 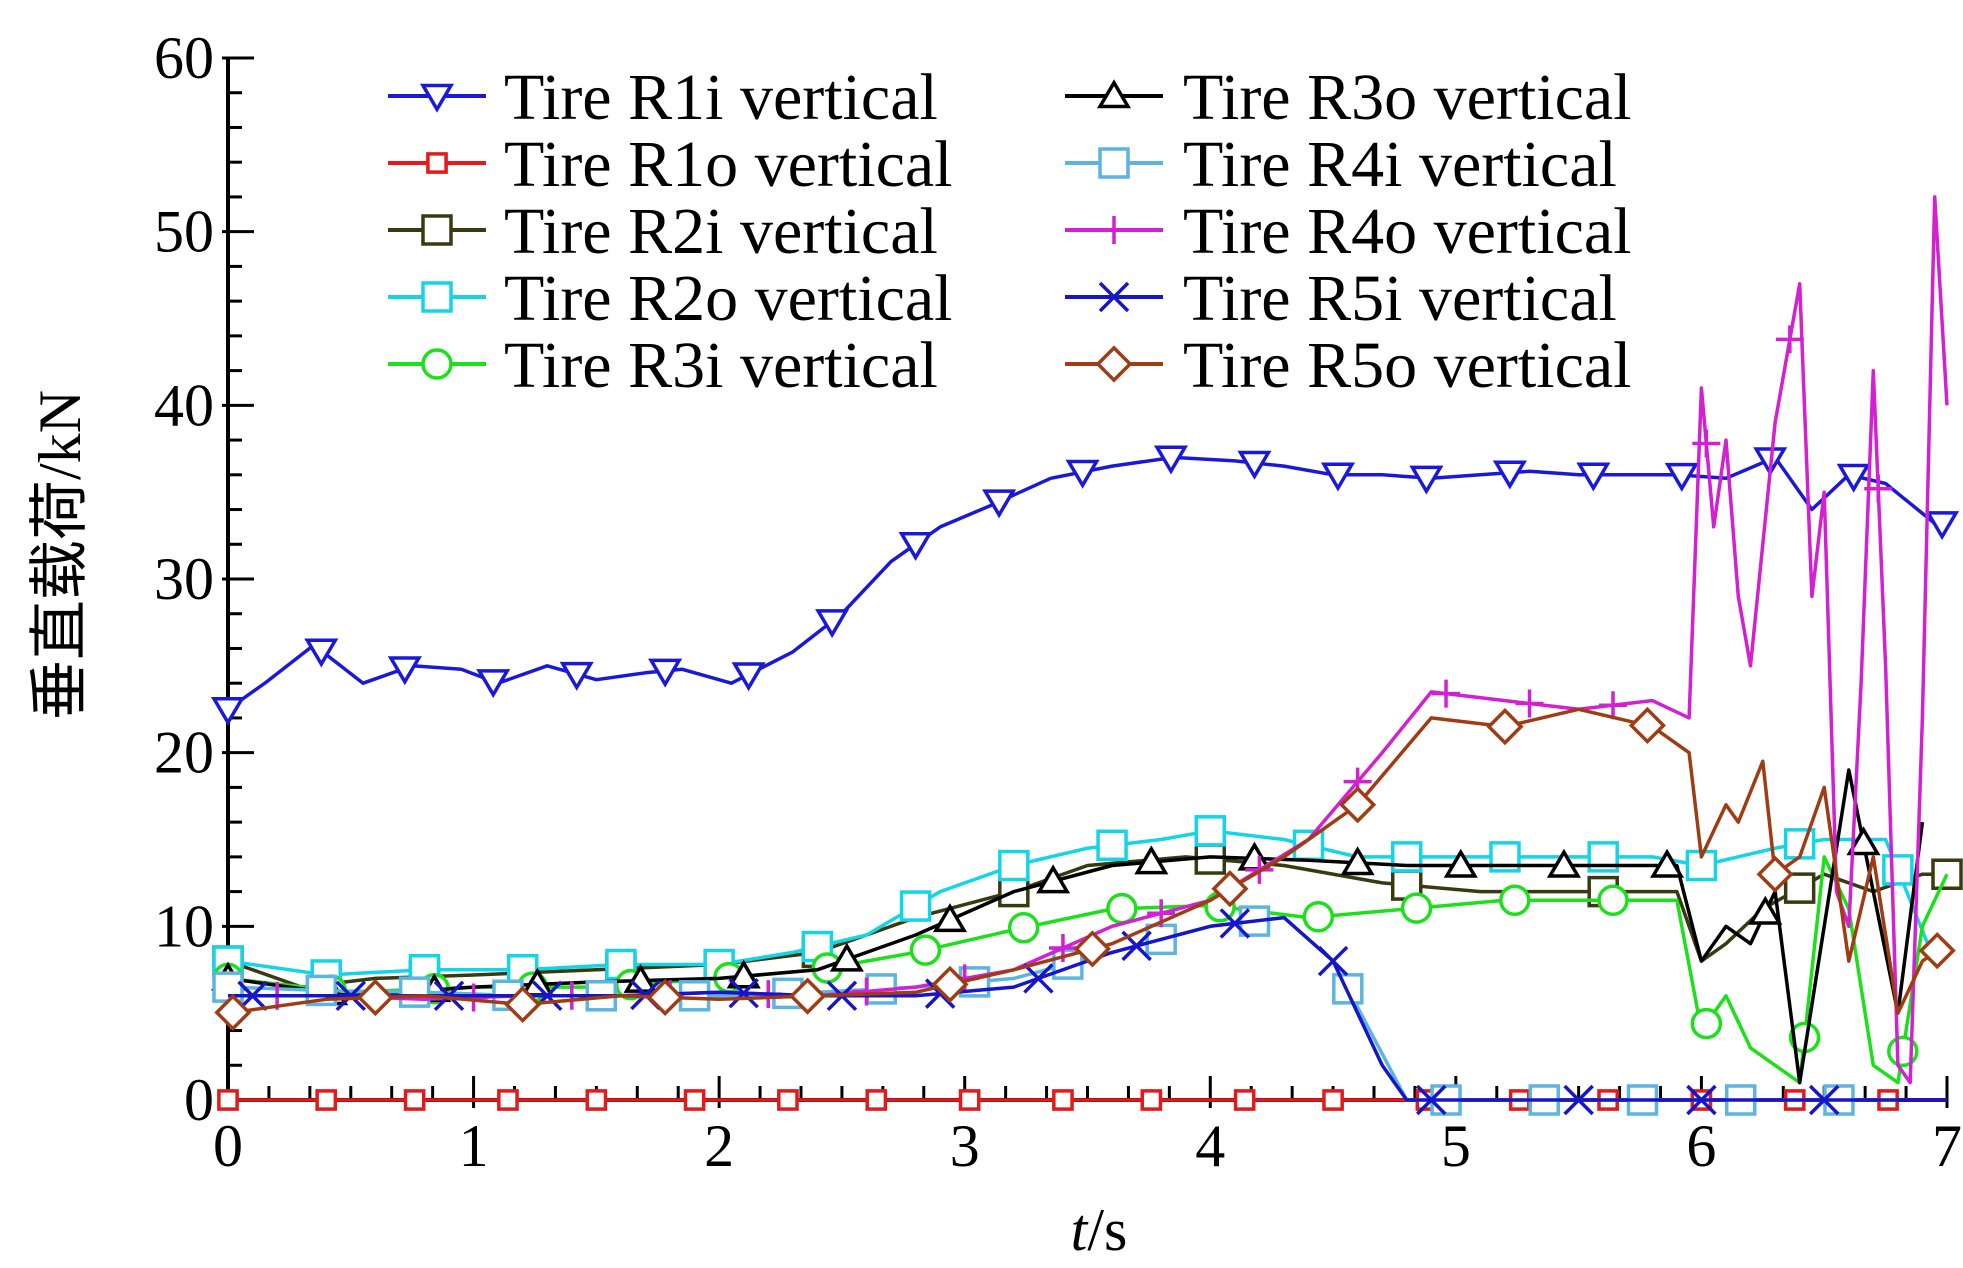 I want to click on legend-label: Tire R3o vertical, so click(x=1407, y=97).